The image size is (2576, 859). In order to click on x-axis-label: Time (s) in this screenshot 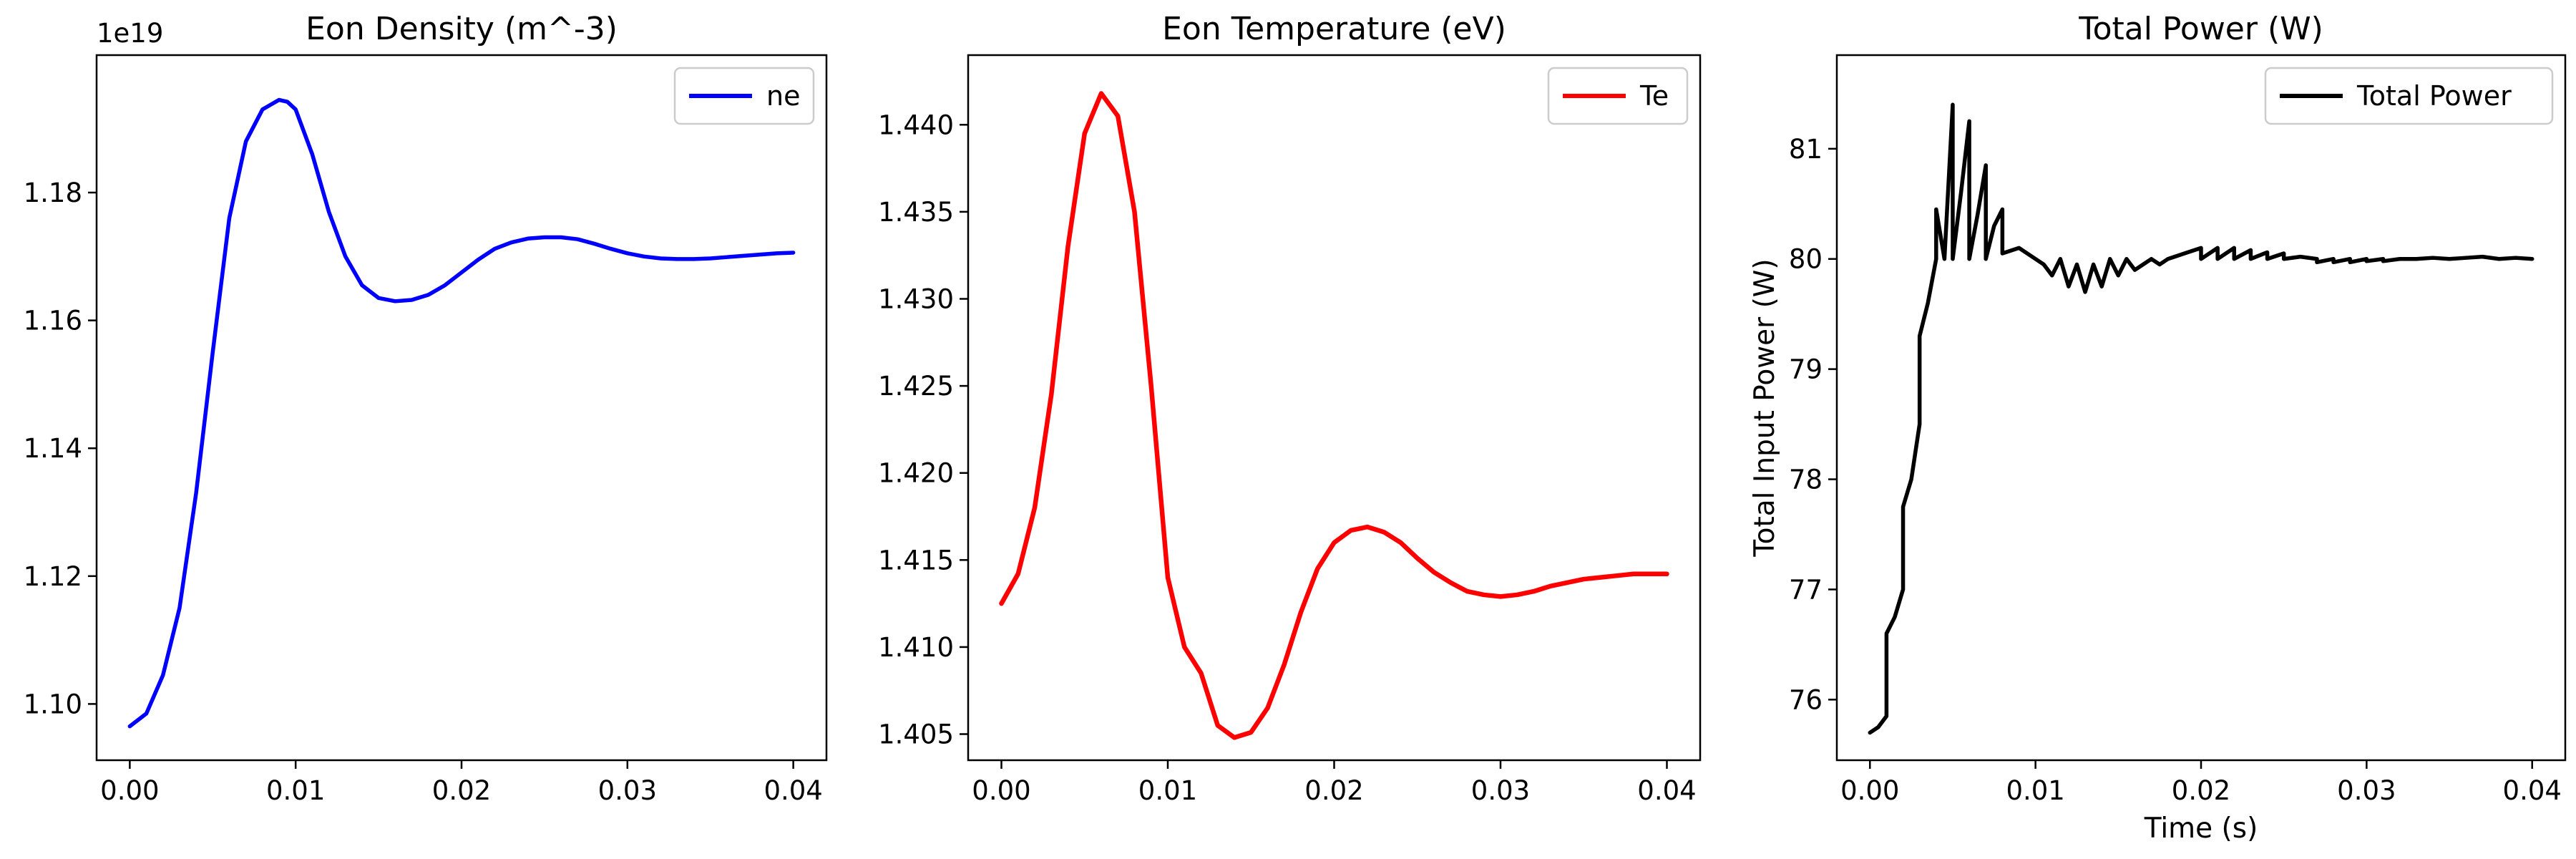, I will do `click(2201, 828)`.